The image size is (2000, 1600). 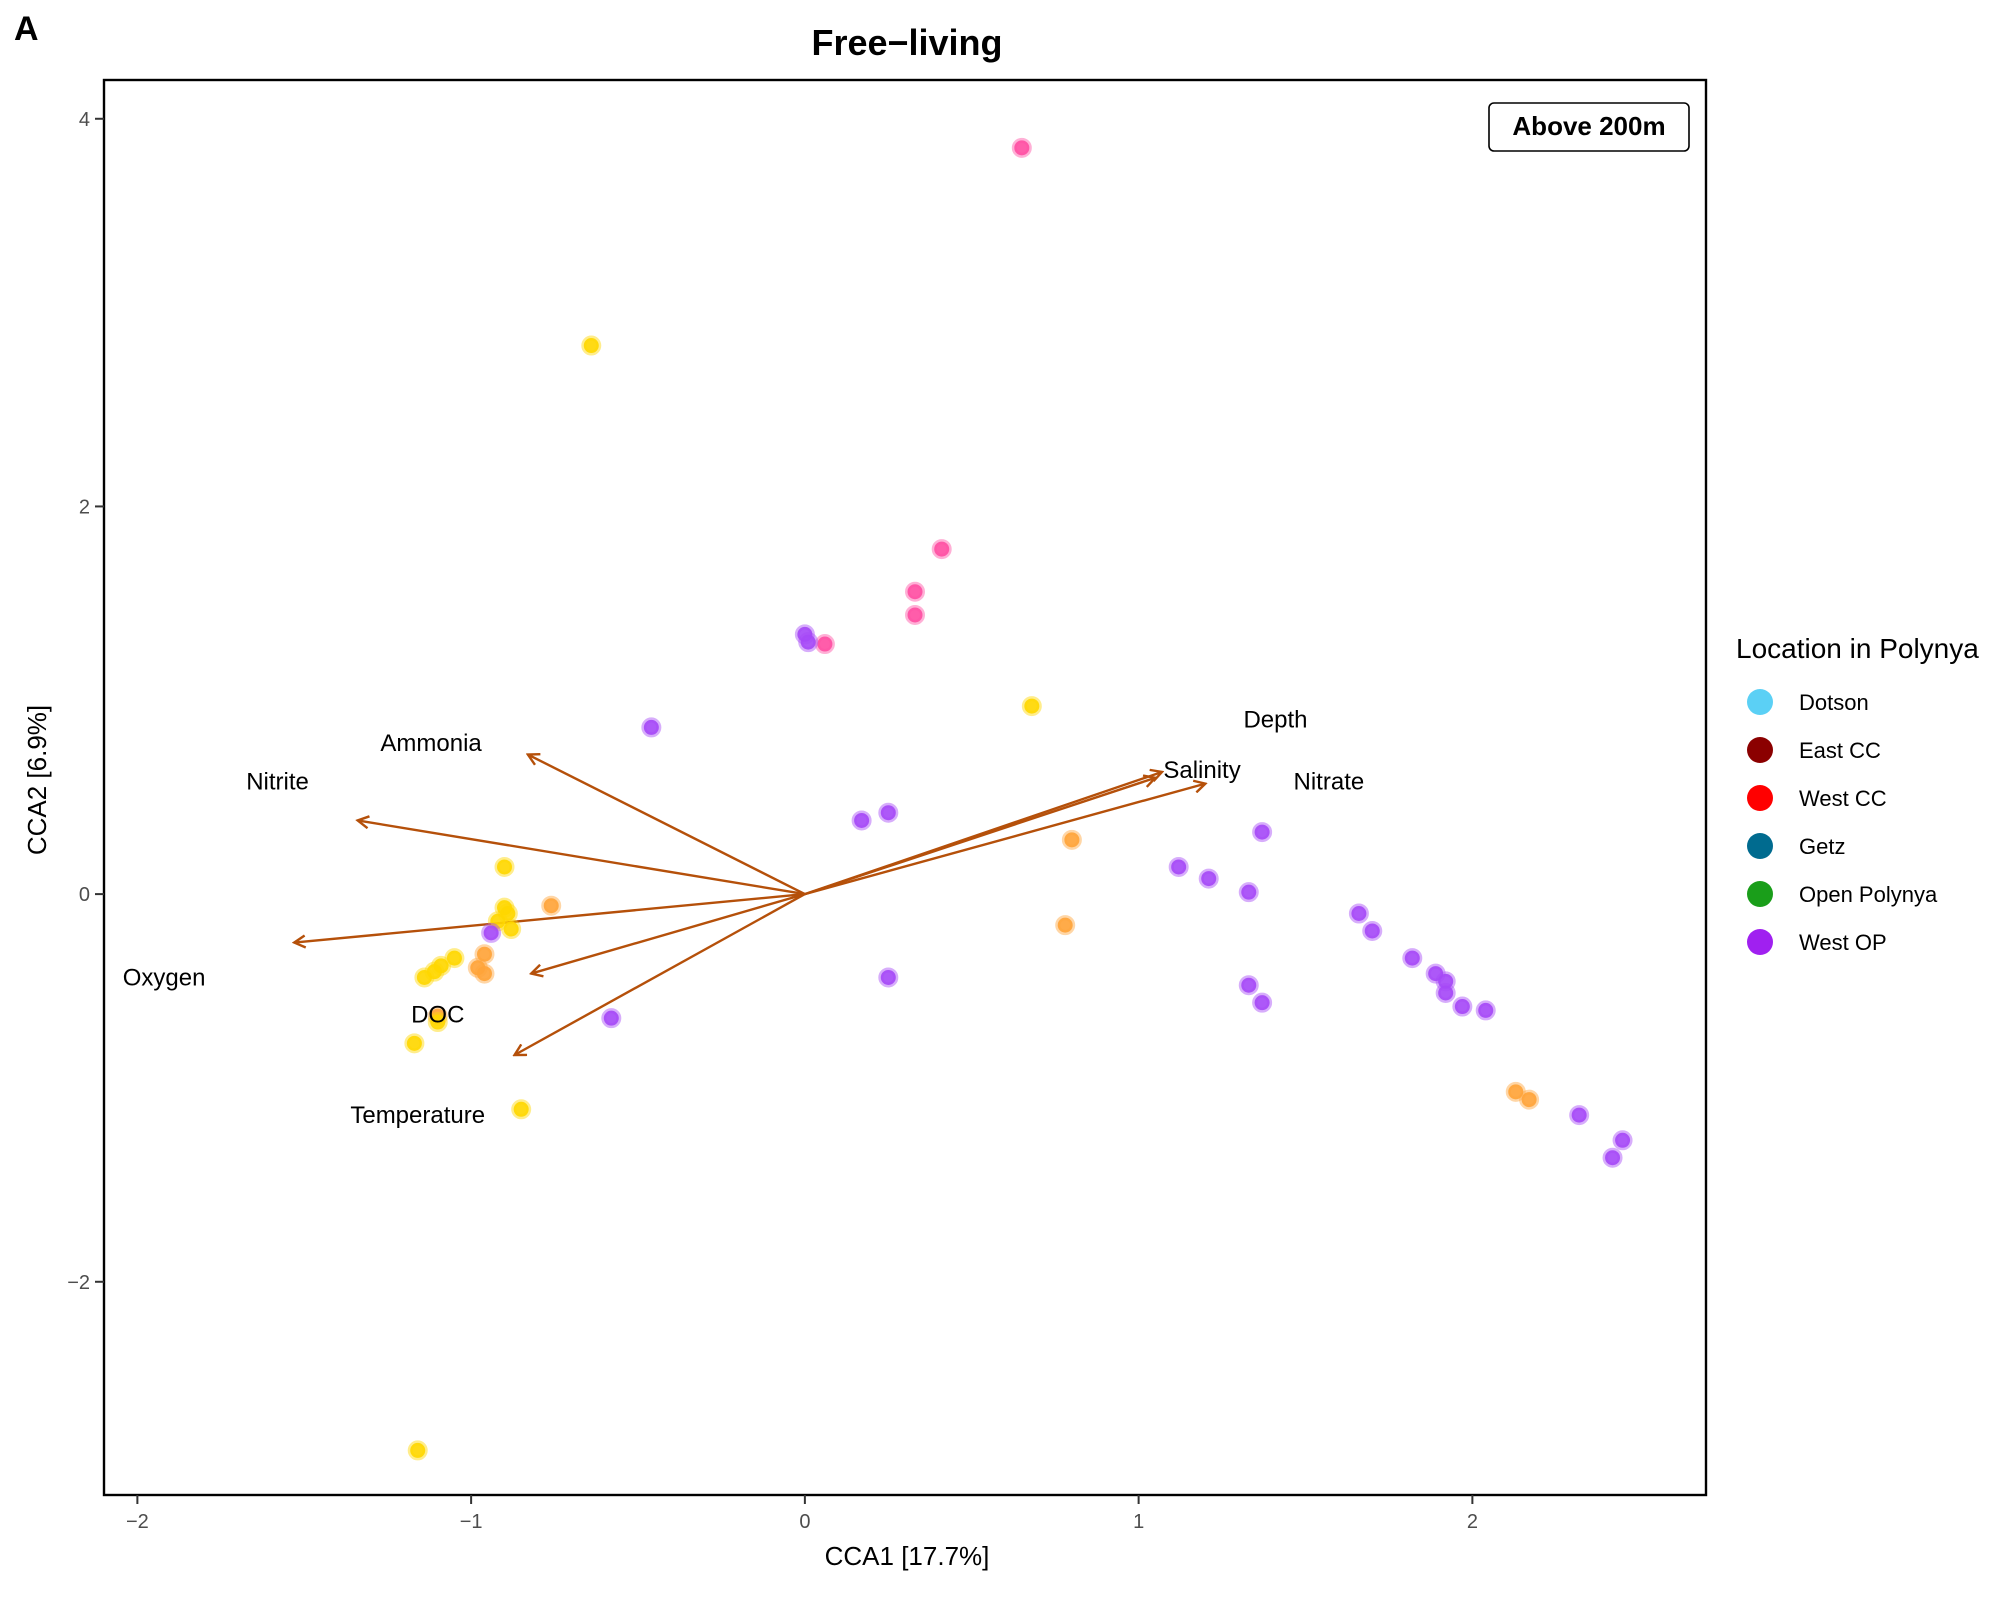 I want to click on panel-label: A, so click(x=26, y=29).